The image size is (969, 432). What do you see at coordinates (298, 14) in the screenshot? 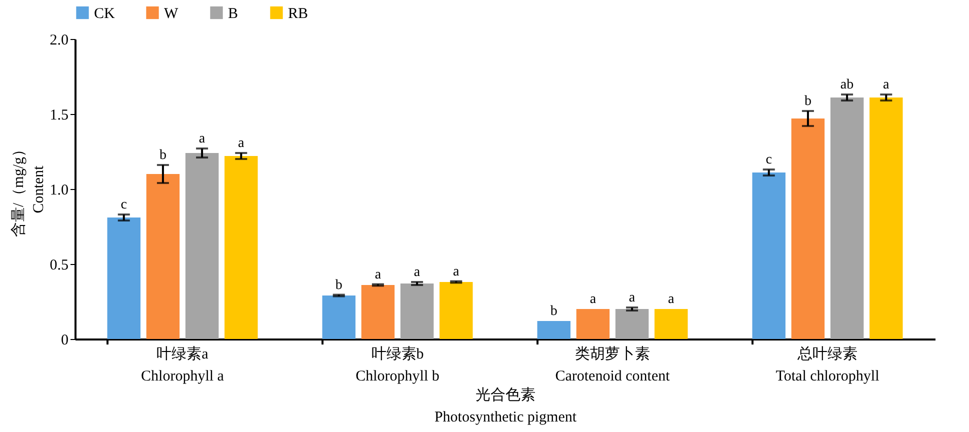
I see `legend-label: RB` at bounding box center [298, 14].